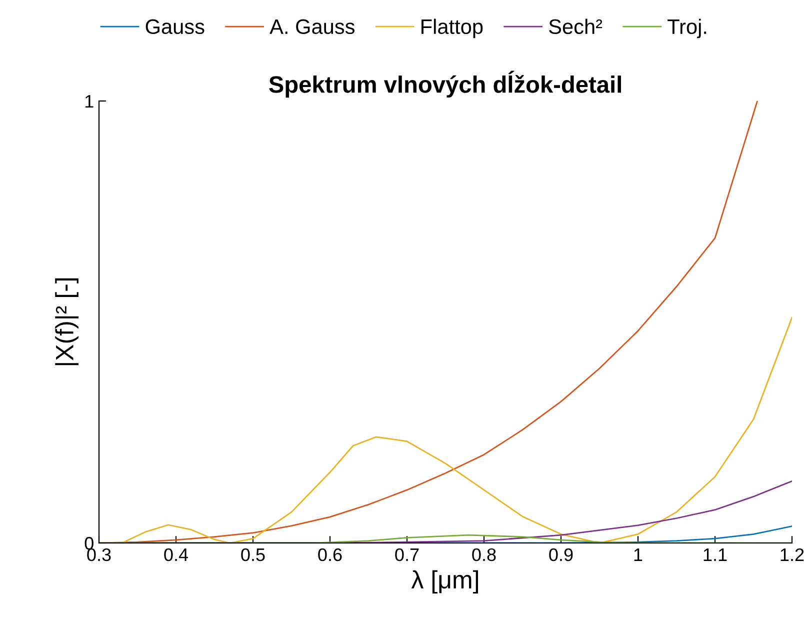 This screenshot has height=621, width=809. Describe the element at coordinates (330, 555) in the screenshot. I see `x-tick-label: 0.6` at that location.